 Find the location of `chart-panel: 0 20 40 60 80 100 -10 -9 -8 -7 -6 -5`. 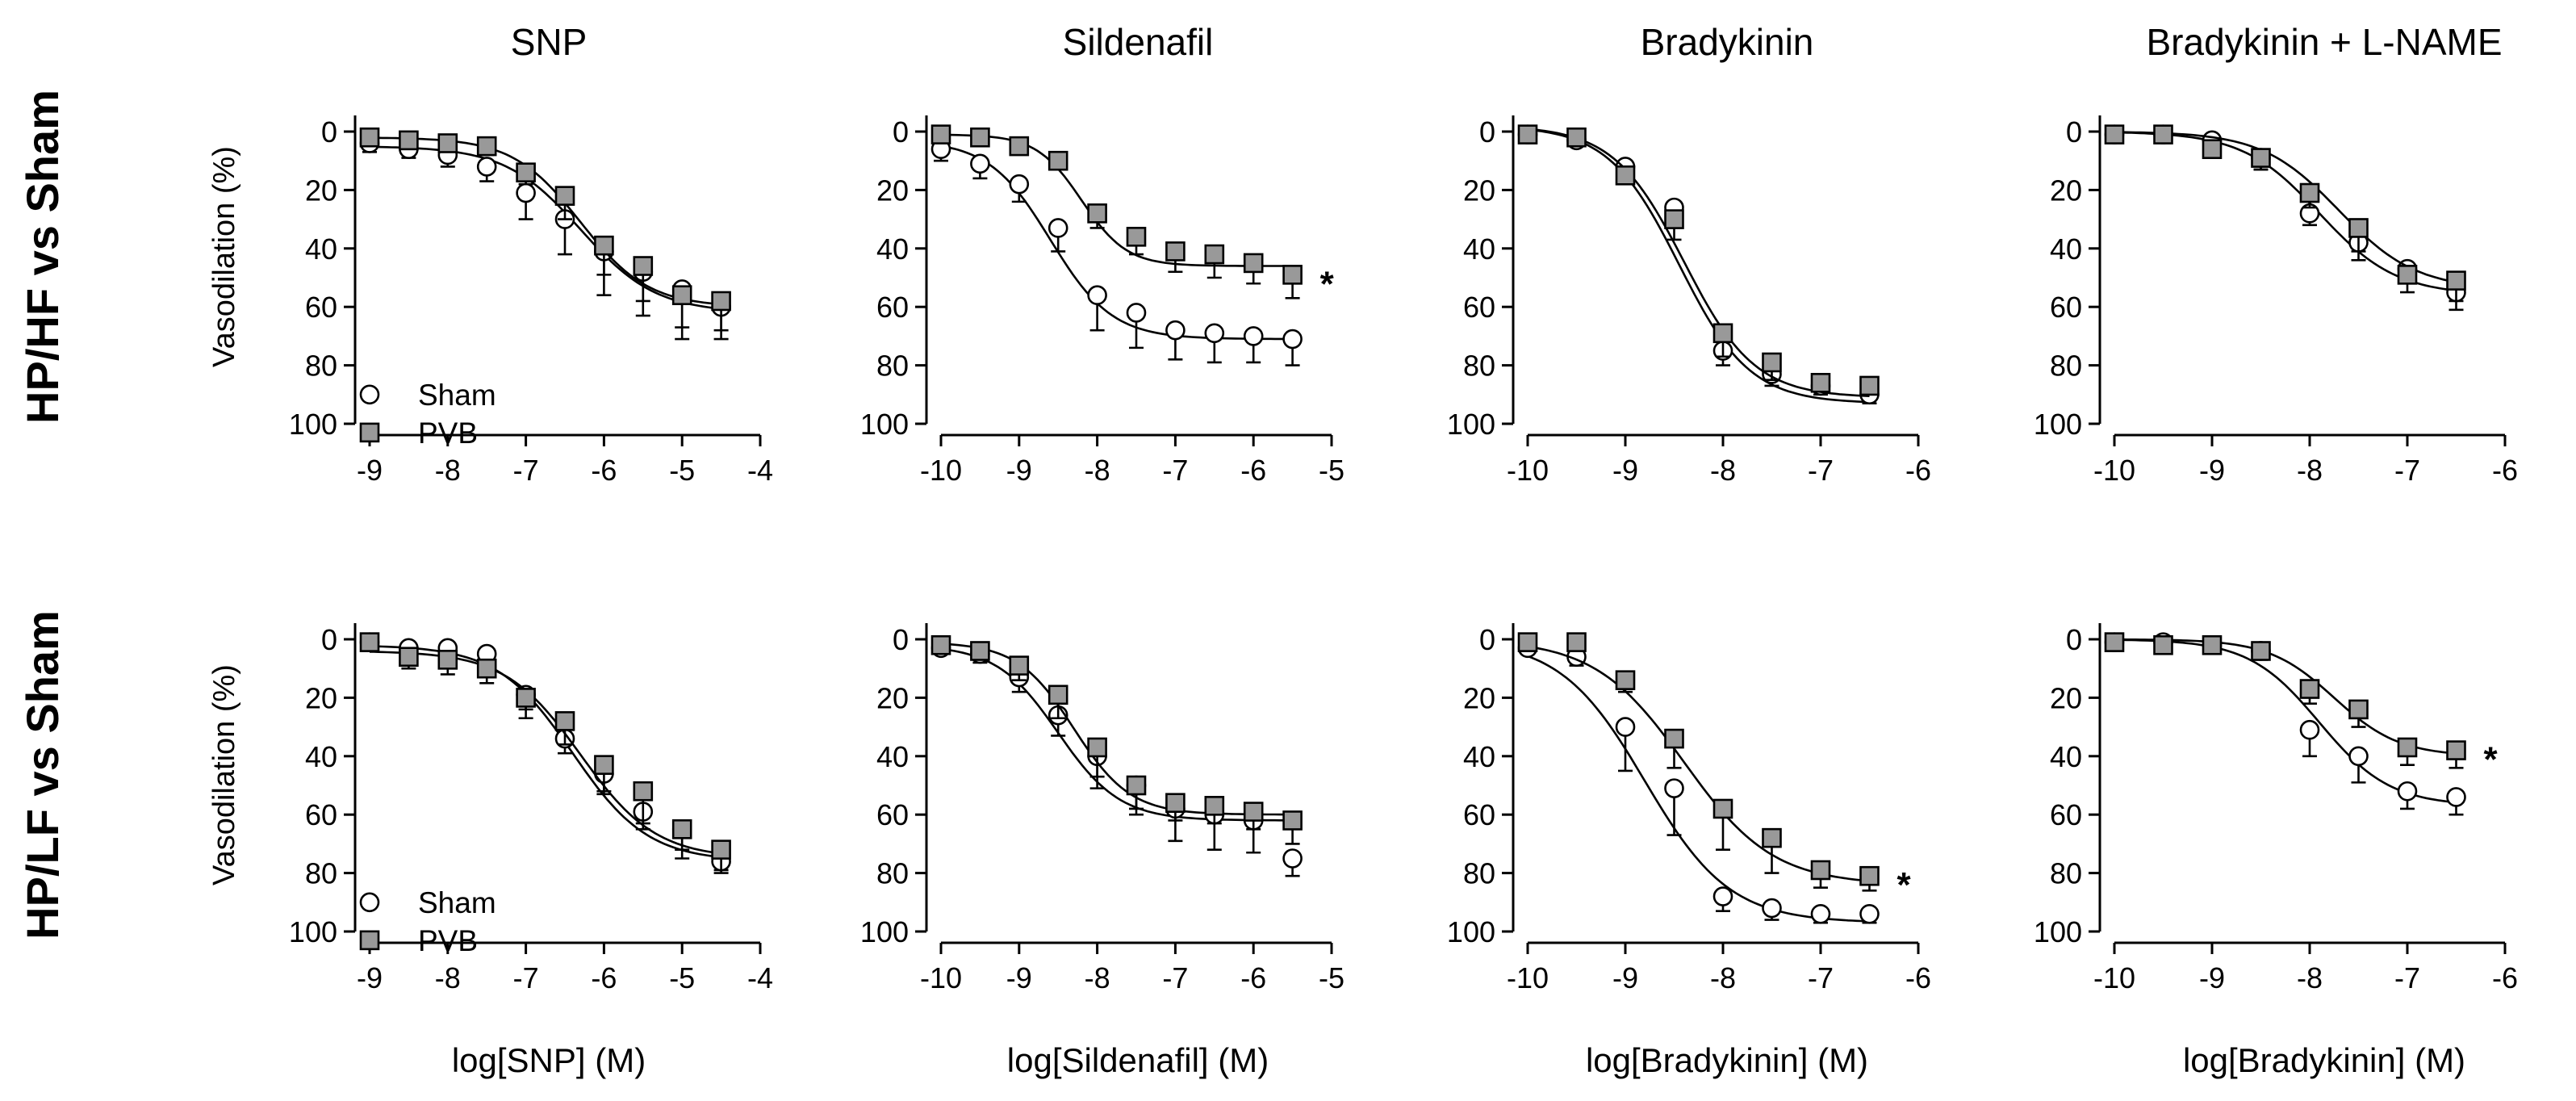

chart-panel: 0 20 40 60 80 100 -10 -9 -8 -7 -6 -5 is located at coordinates (1102, 808).